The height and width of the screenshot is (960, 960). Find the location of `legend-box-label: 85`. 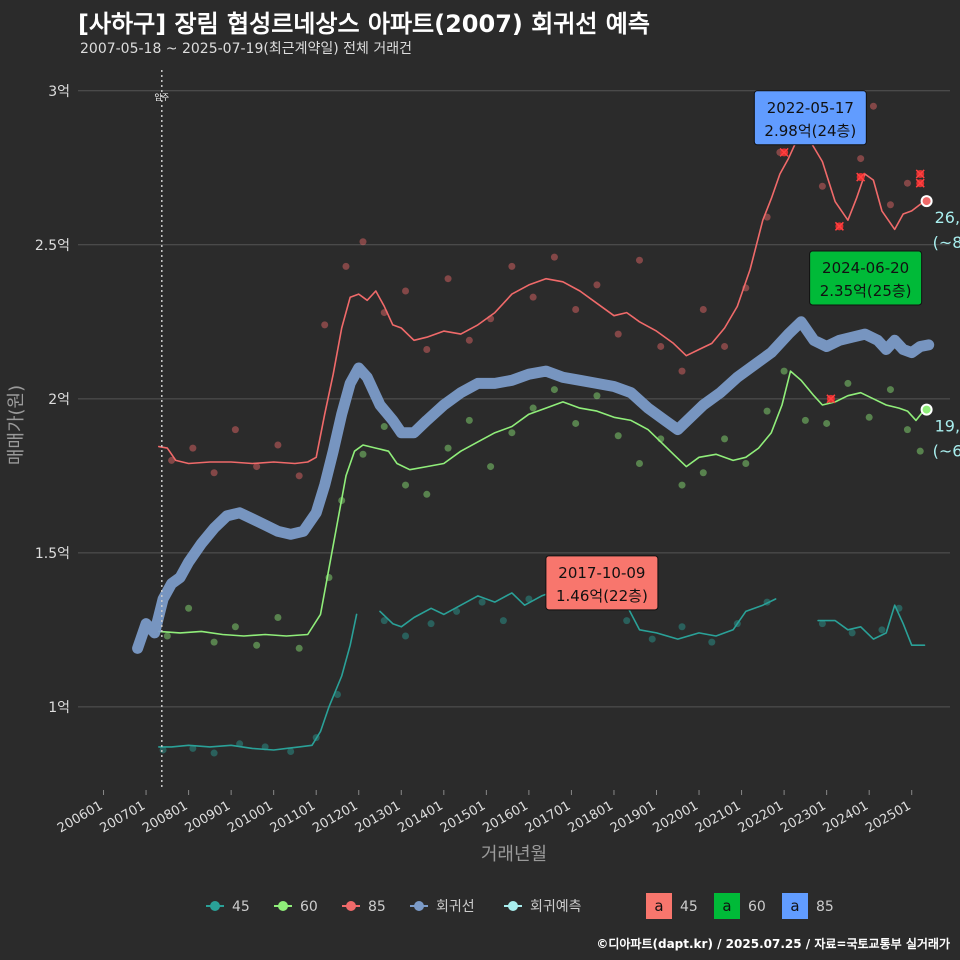

legend-box-label: 85 is located at coordinates (825, 907).